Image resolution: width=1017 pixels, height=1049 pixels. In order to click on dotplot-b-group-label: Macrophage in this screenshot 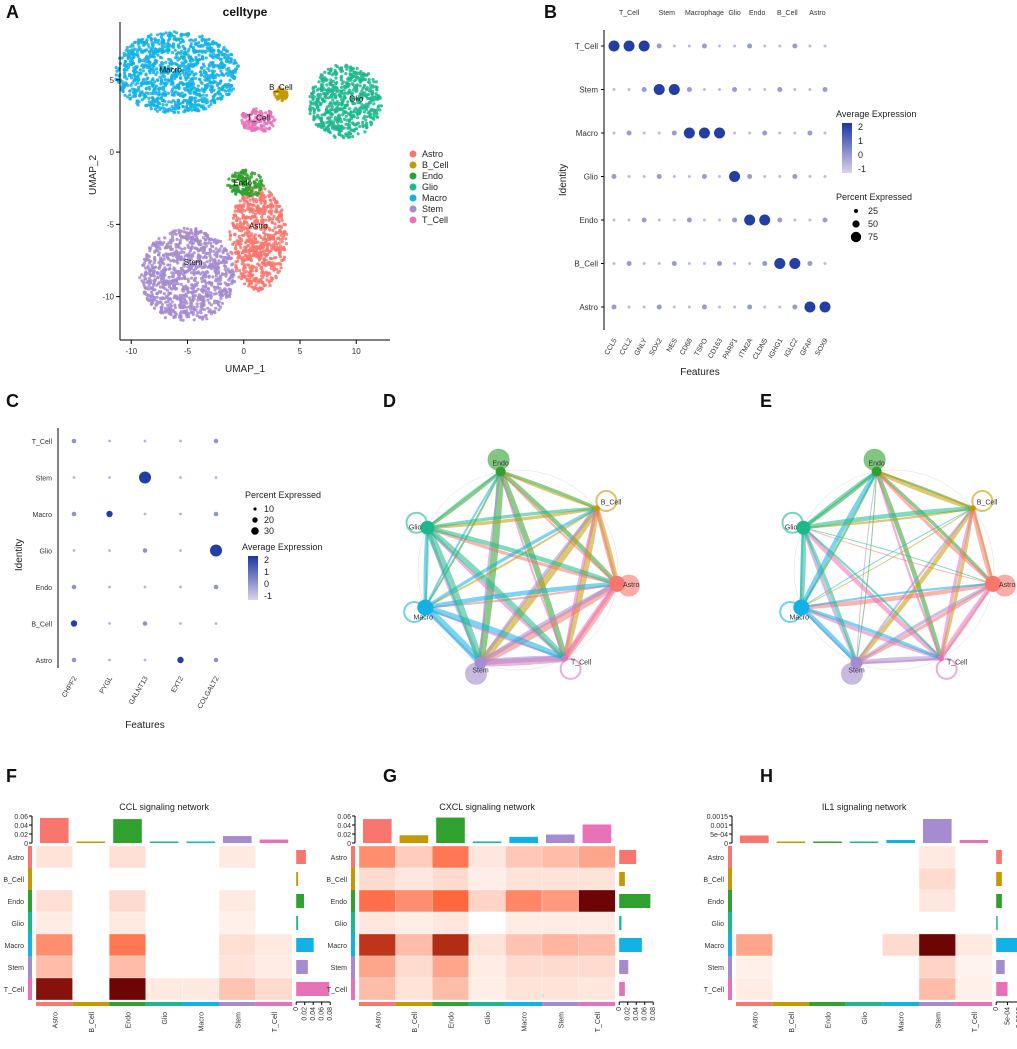, I will do `click(704, 13)`.